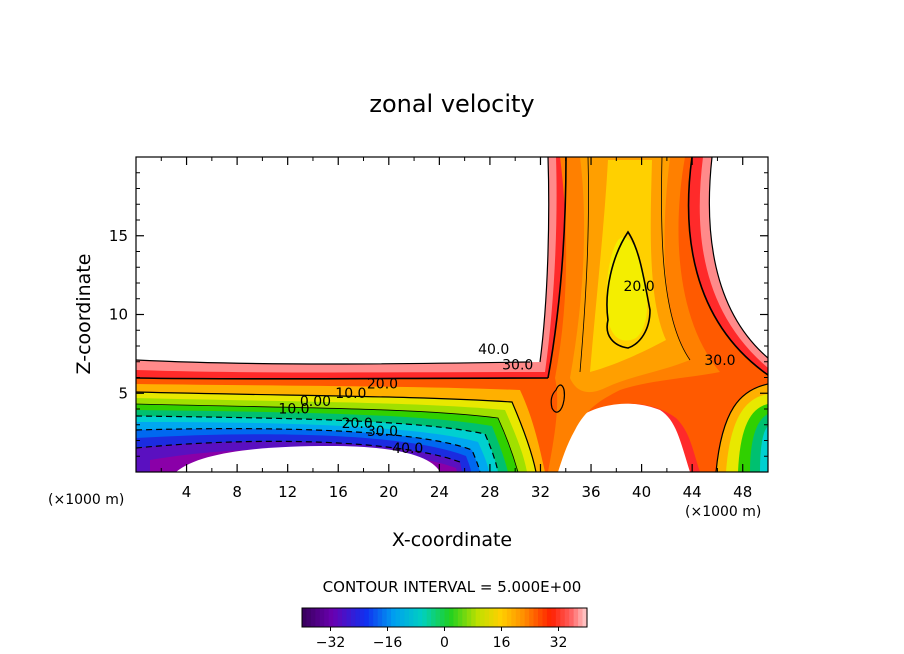  What do you see at coordinates (540, 492) in the screenshot?
I see `x-tick-label: 32` at bounding box center [540, 492].